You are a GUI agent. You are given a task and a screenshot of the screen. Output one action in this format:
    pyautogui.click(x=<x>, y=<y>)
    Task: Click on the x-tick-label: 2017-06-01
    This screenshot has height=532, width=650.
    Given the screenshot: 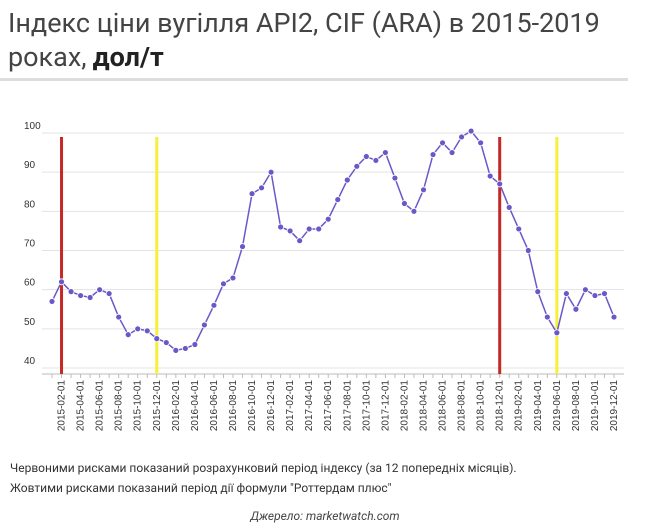 What is the action you would take?
    pyautogui.click(x=328, y=406)
    